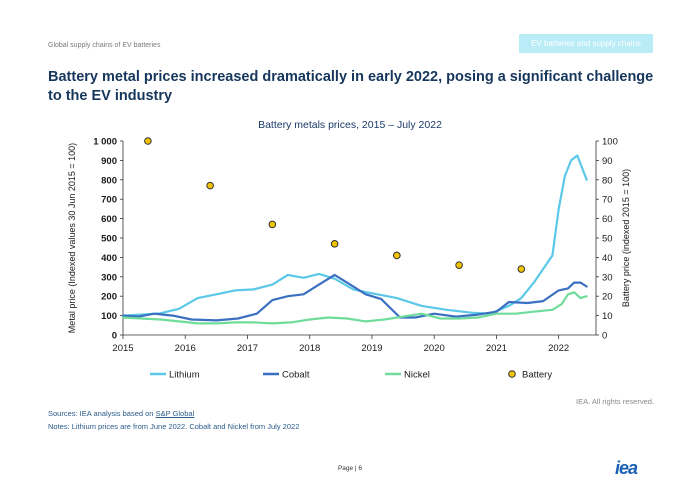 This screenshot has height=495, width=700. What do you see at coordinates (109, 200) in the screenshot?
I see `y-tick-label: 700` at bounding box center [109, 200].